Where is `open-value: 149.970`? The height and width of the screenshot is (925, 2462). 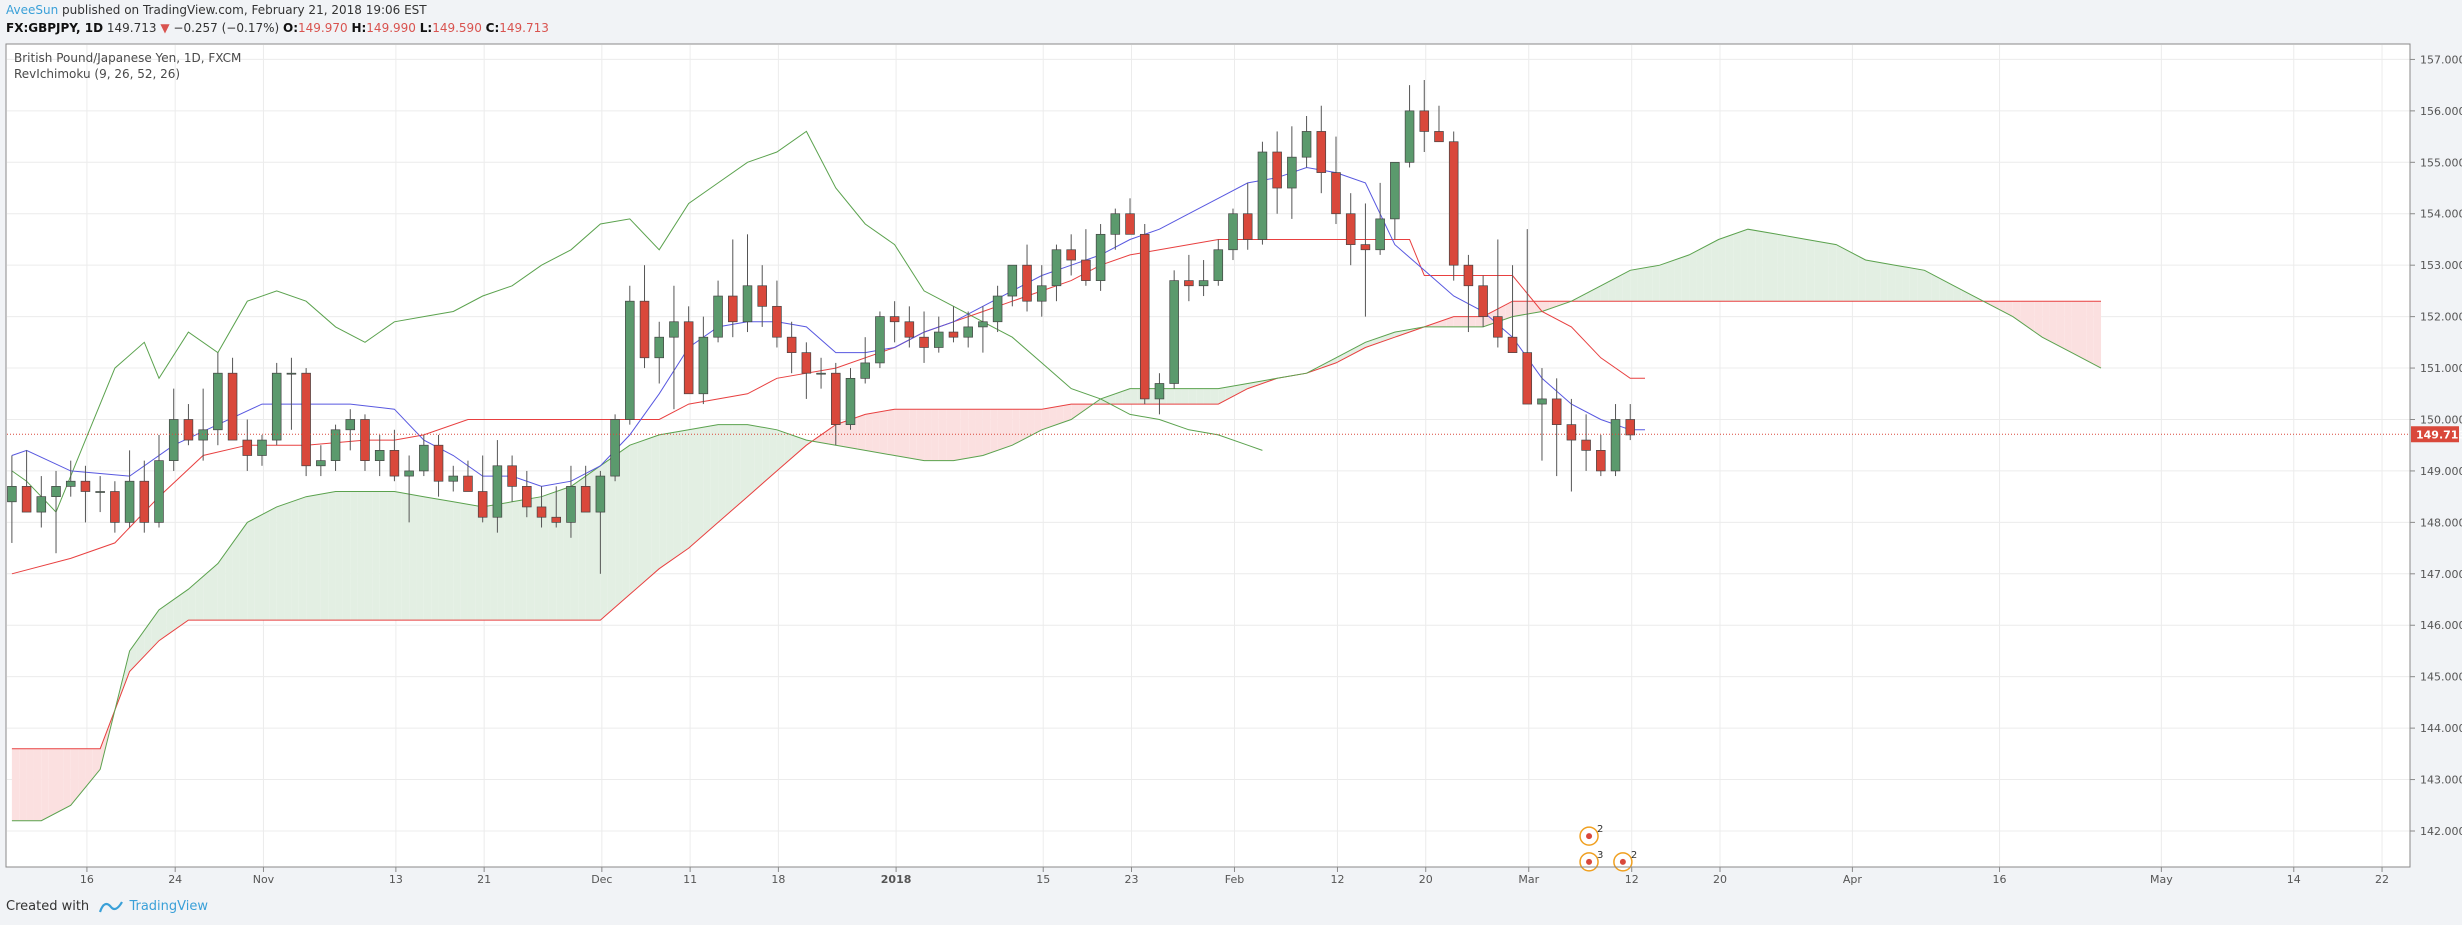
open-value: 149.970 is located at coordinates (323, 28).